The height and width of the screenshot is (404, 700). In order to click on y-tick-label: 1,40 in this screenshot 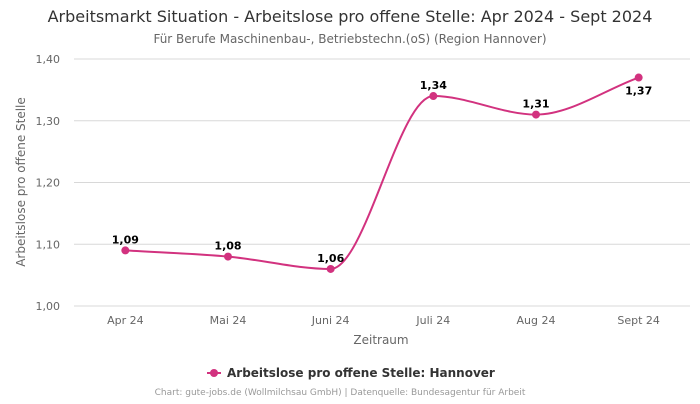, I will do `click(48, 59)`.